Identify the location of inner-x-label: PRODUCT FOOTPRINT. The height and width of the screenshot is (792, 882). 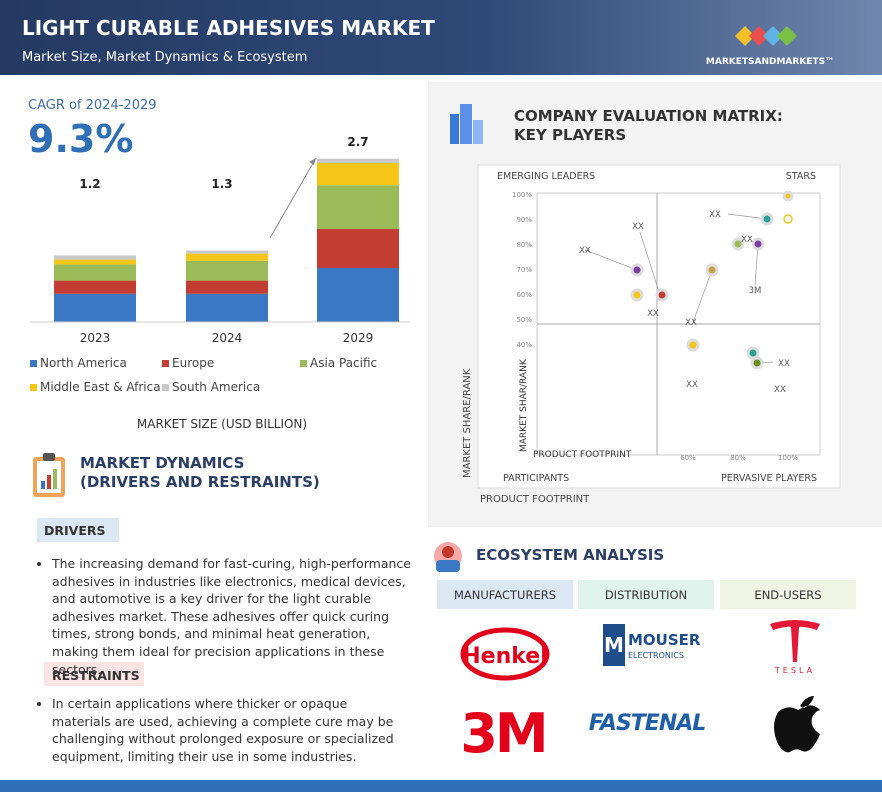
(582, 455).